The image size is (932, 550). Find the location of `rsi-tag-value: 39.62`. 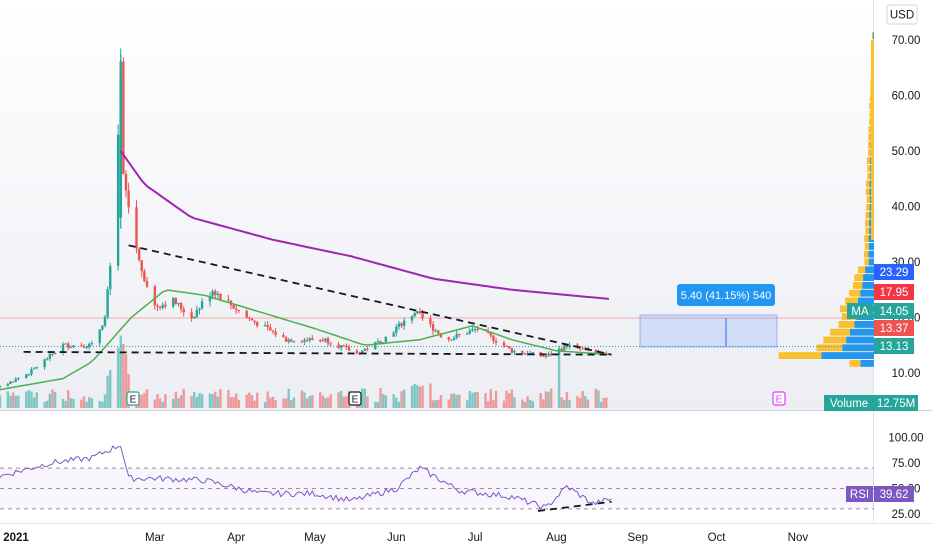

rsi-tag-value: 39.62 is located at coordinates (894, 495).